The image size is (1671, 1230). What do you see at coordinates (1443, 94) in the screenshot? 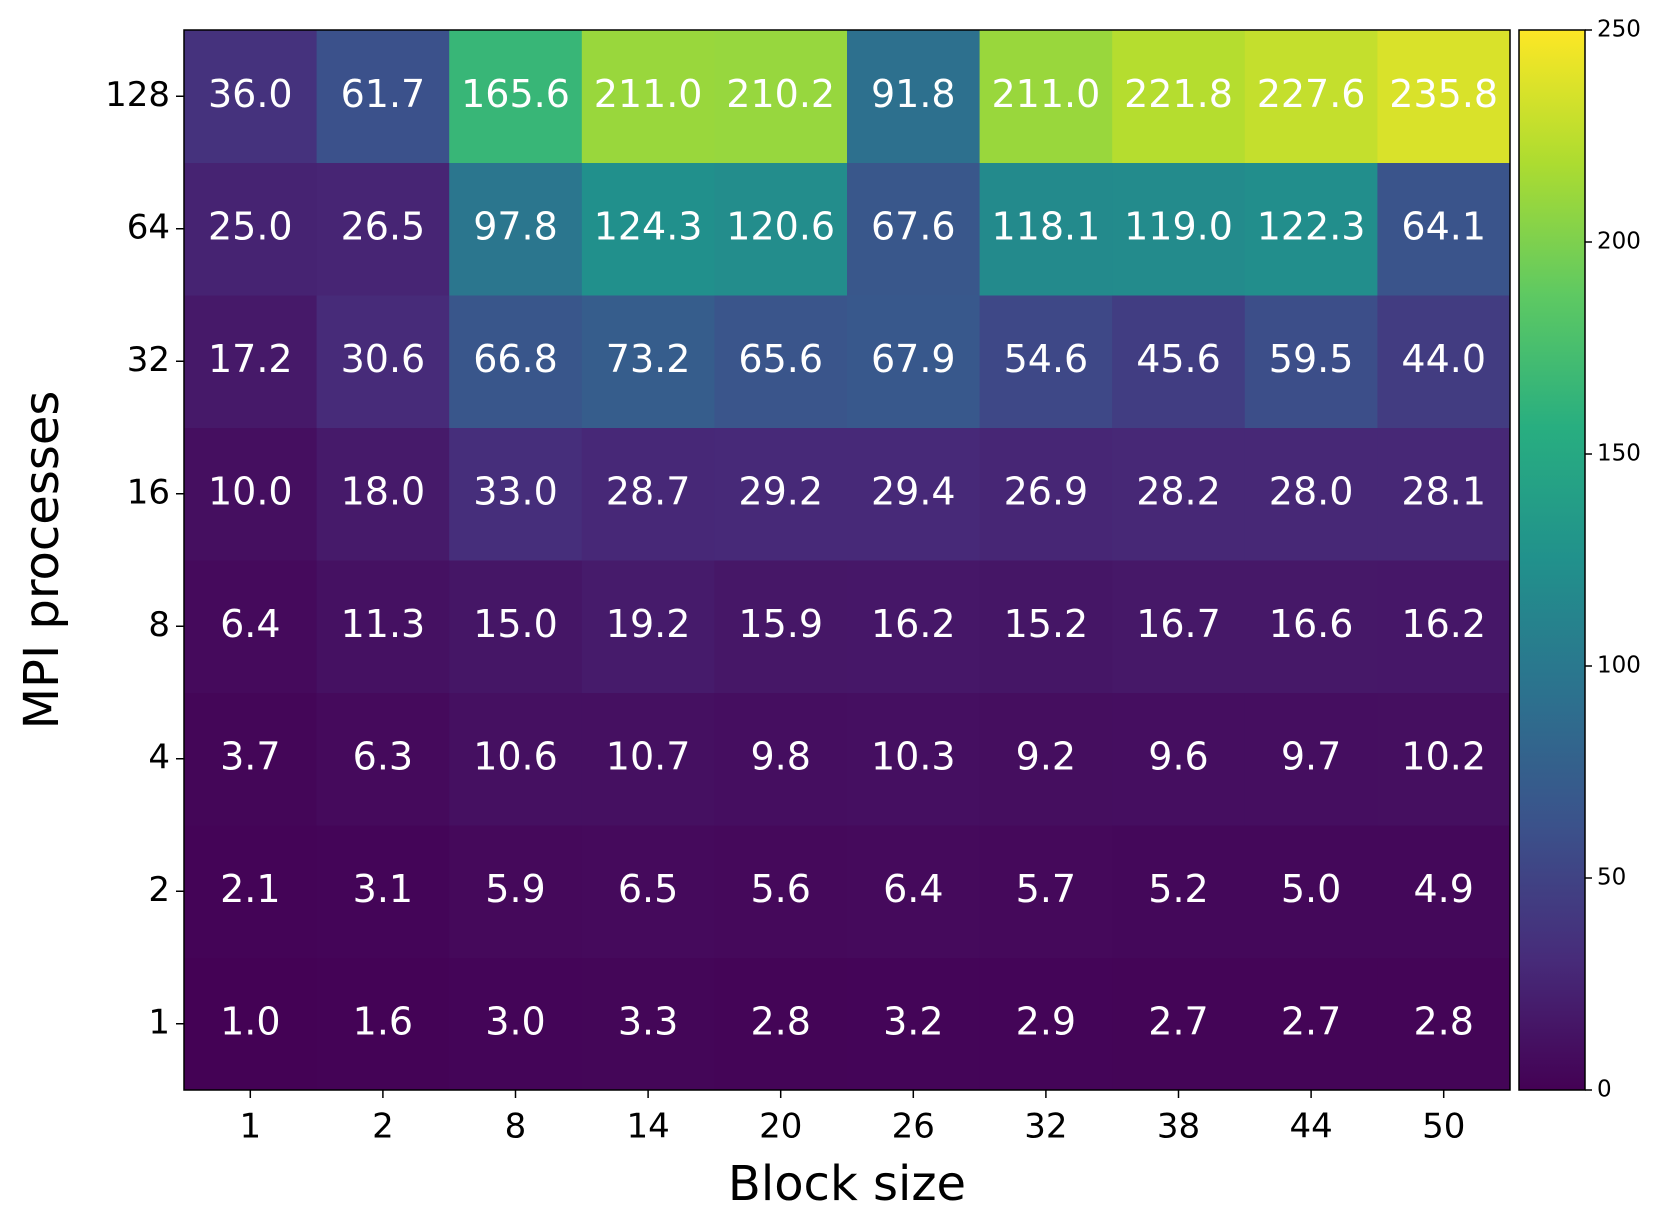
I see `cell-label: 235.8` at bounding box center [1443, 94].